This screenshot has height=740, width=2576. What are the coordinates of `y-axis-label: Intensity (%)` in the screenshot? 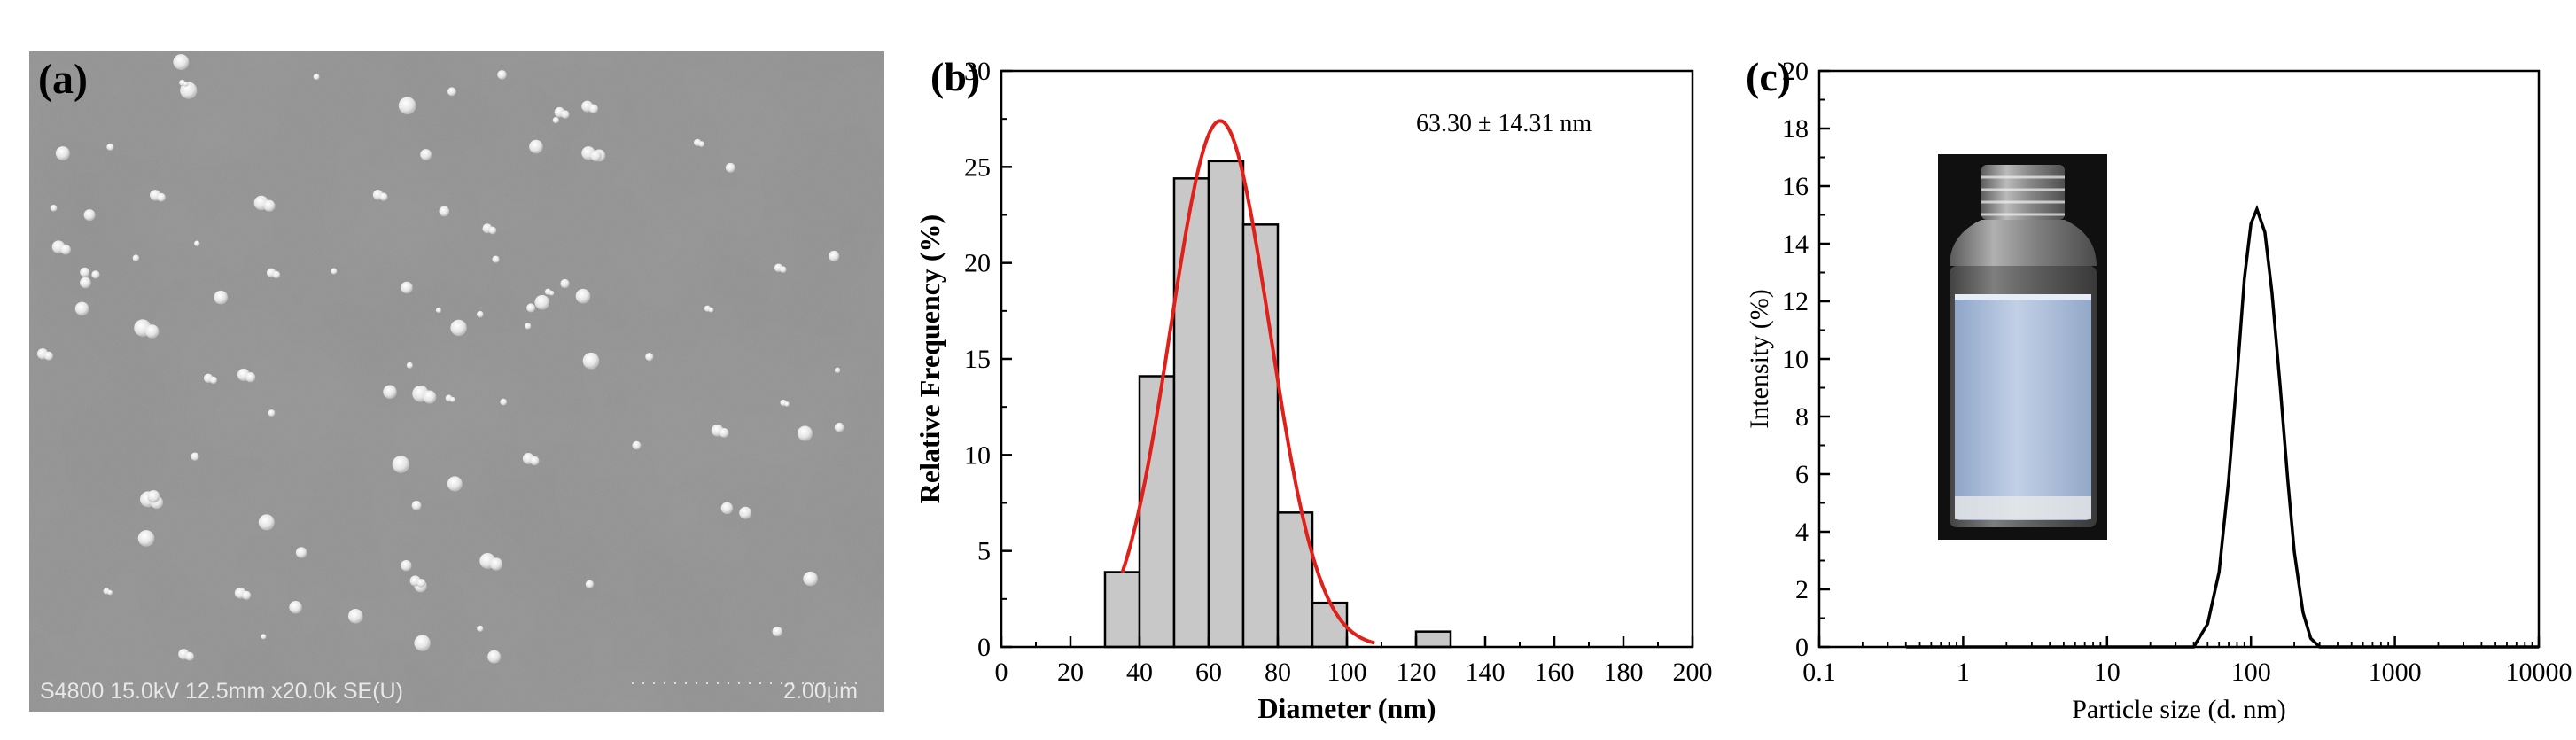 It's located at (1760, 358).